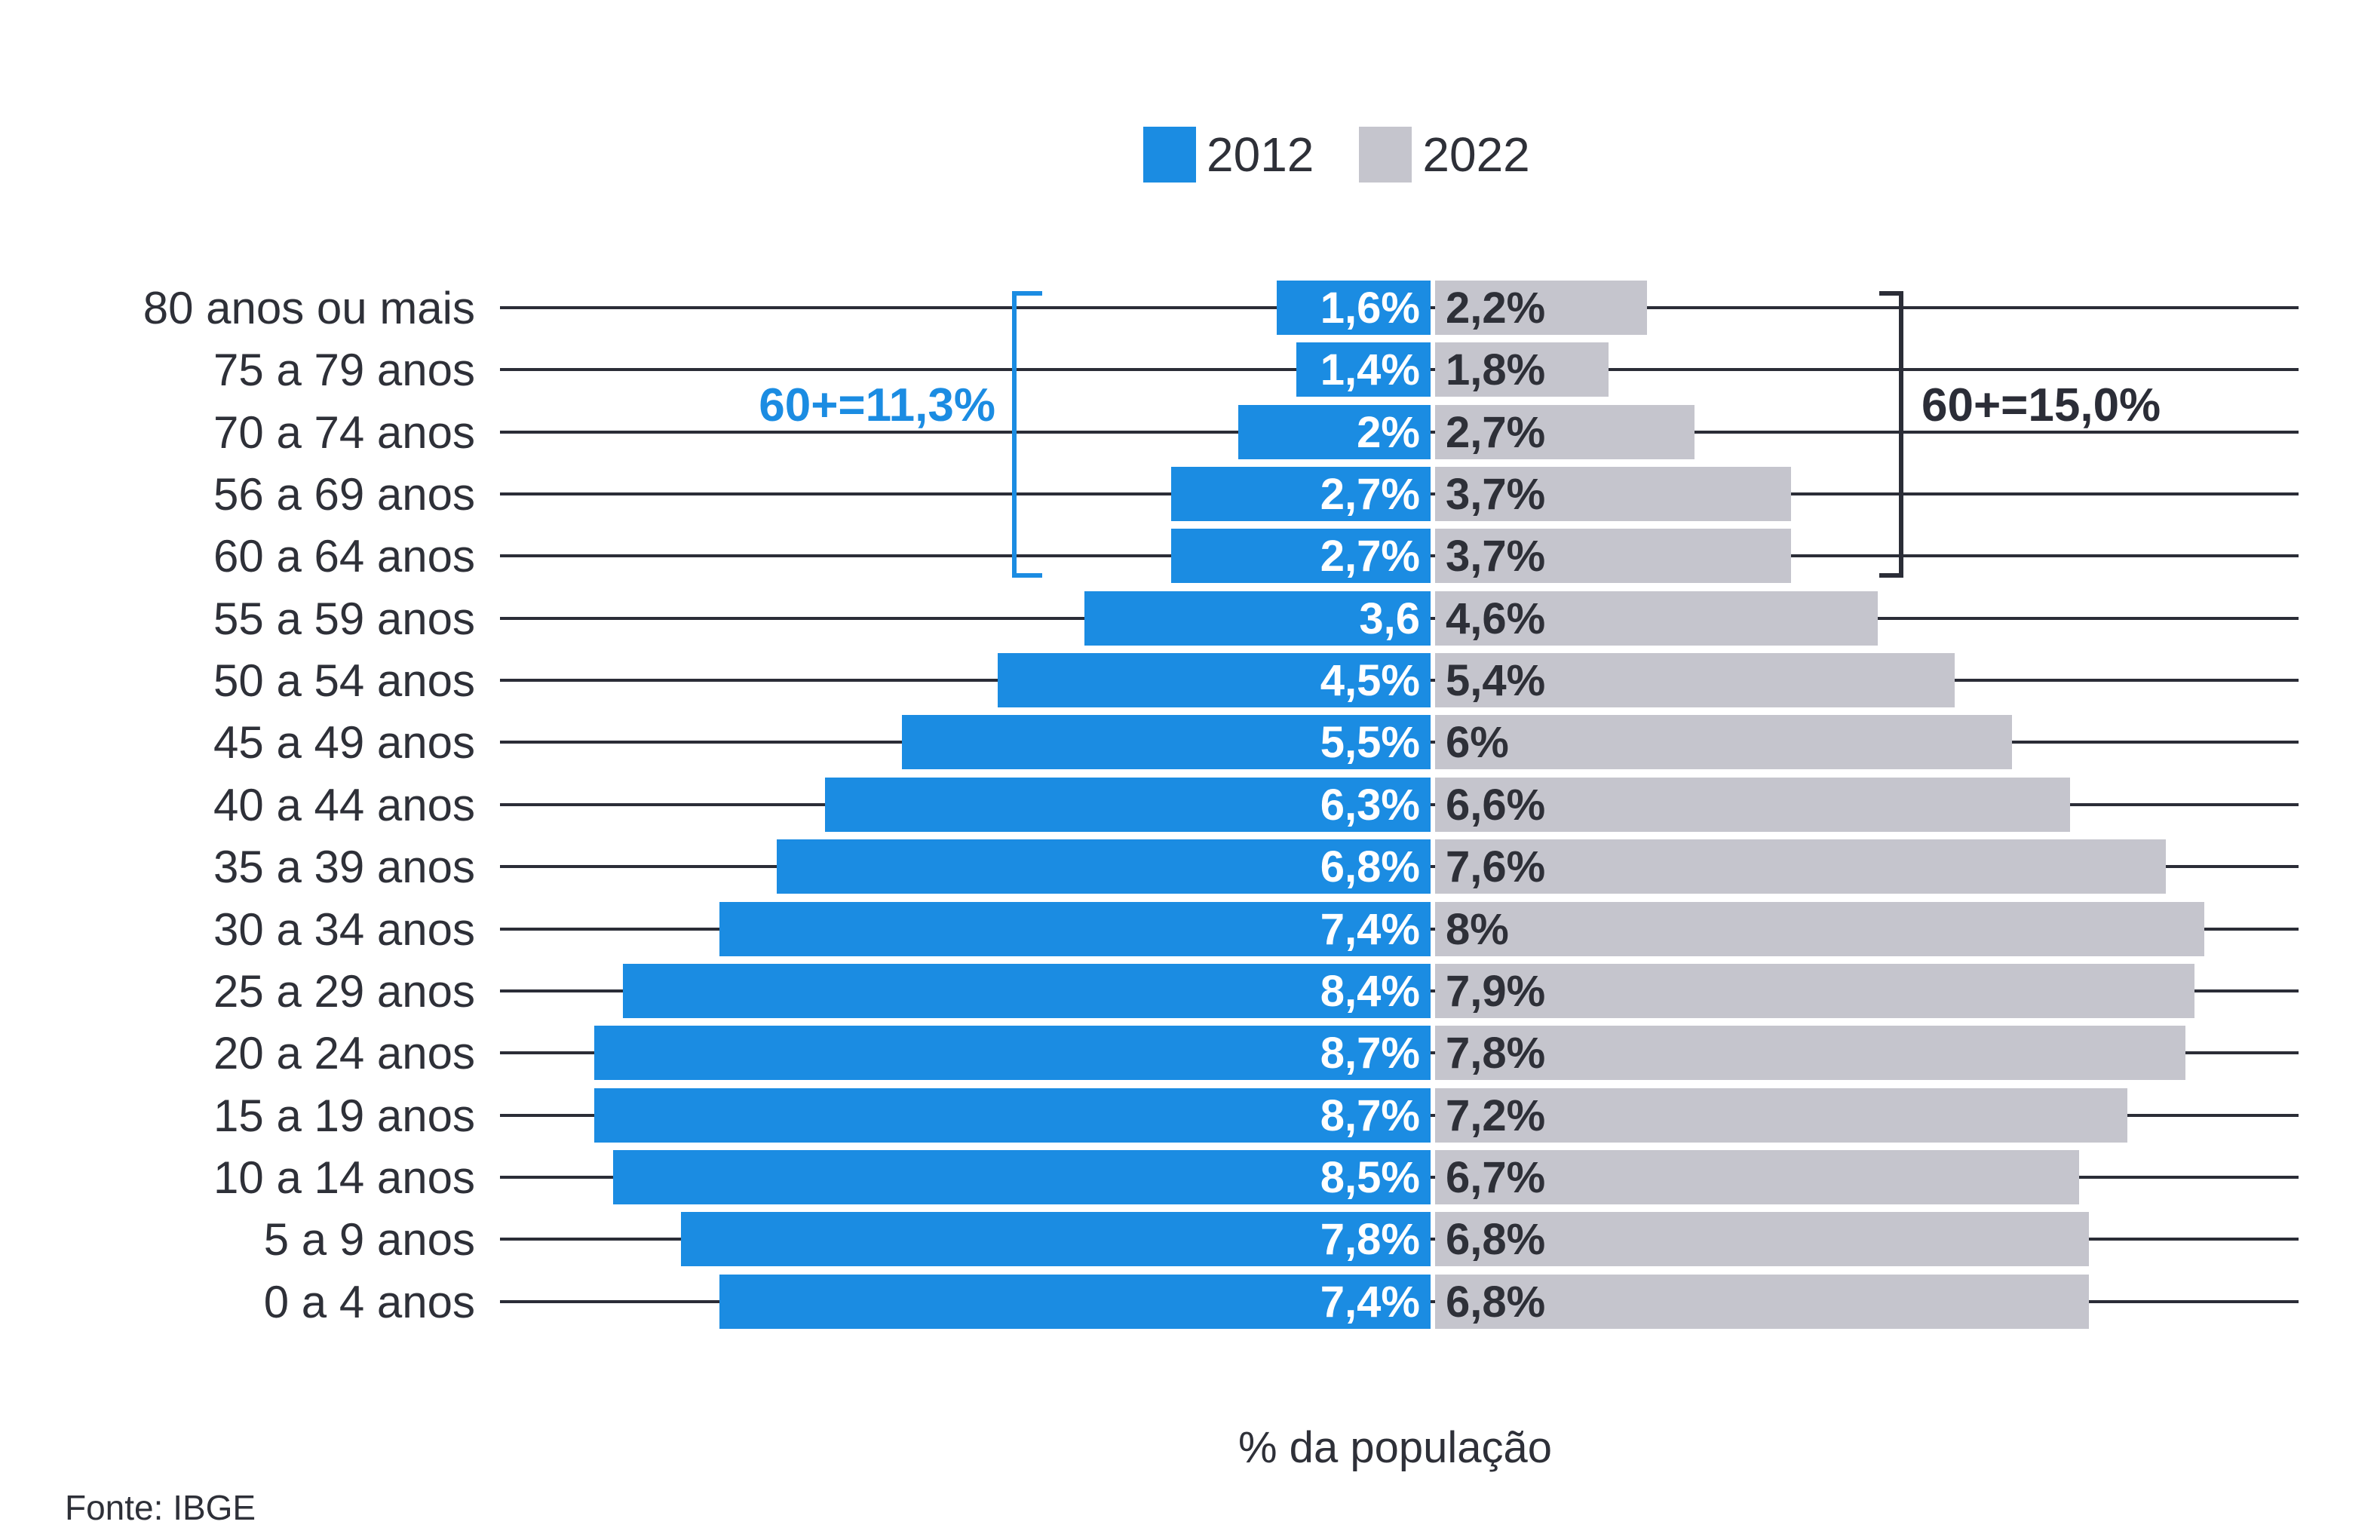 The image size is (2380, 1540). What do you see at coordinates (1496, 806) in the screenshot?
I see `value-label-2022: 6,6%` at bounding box center [1496, 806].